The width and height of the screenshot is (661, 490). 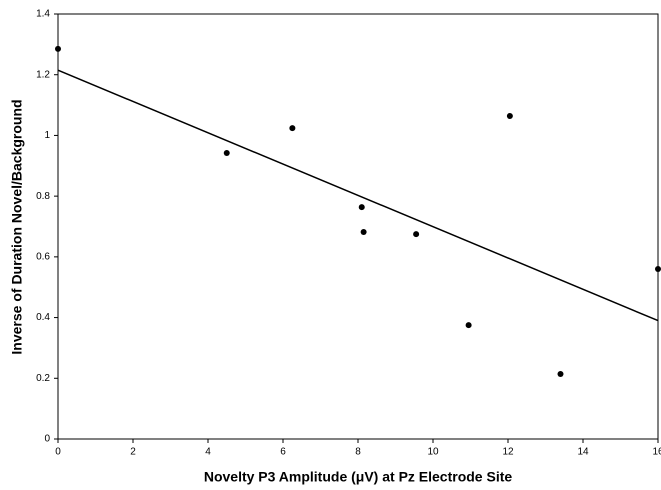 What do you see at coordinates (43, 256) in the screenshot?
I see `y-tick-label: 0.6` at bounding box center [43, 256].